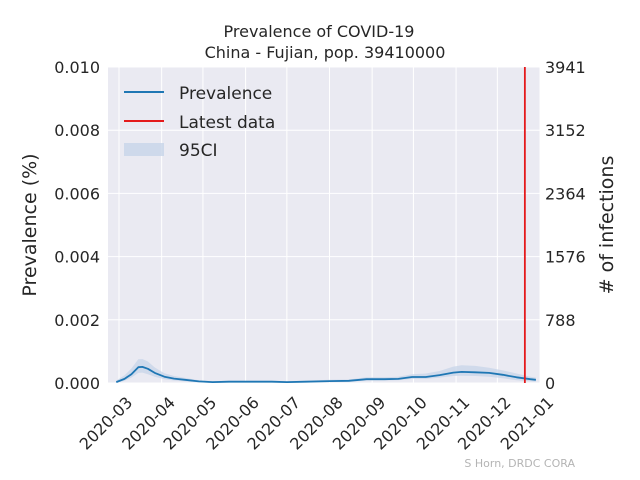 The width and height of the screenshot is (640, 480). I want to click on legend: Prevalence Latest data 95CI, so click(199, 122).